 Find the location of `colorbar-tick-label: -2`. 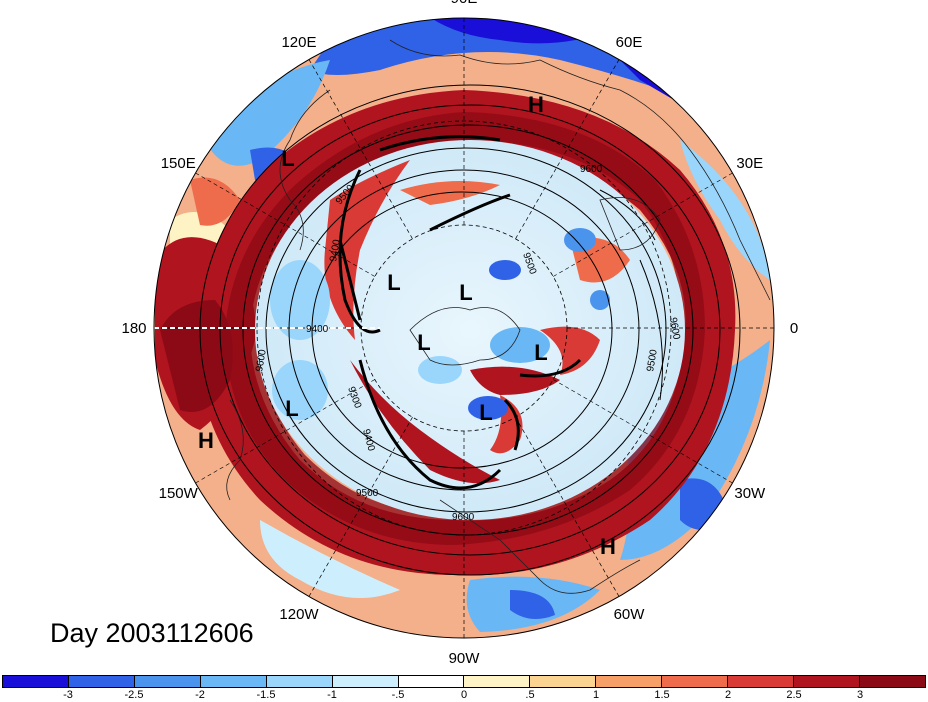

colorbar-tick-label: -2 is located at coordinates (200, 695).